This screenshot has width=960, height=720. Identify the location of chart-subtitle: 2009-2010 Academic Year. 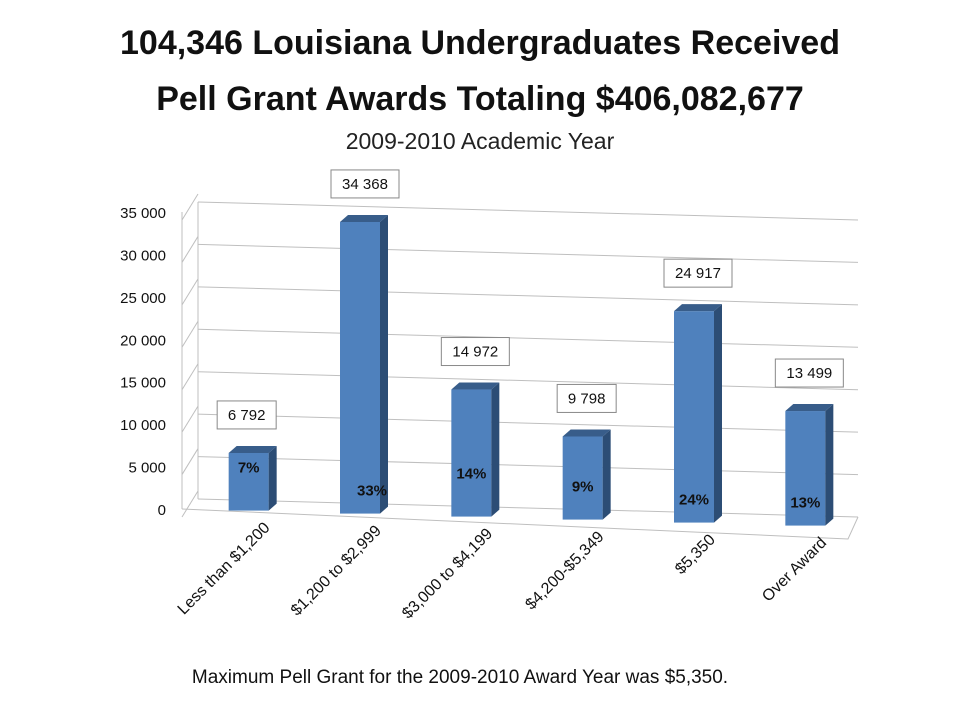
(480, 141).